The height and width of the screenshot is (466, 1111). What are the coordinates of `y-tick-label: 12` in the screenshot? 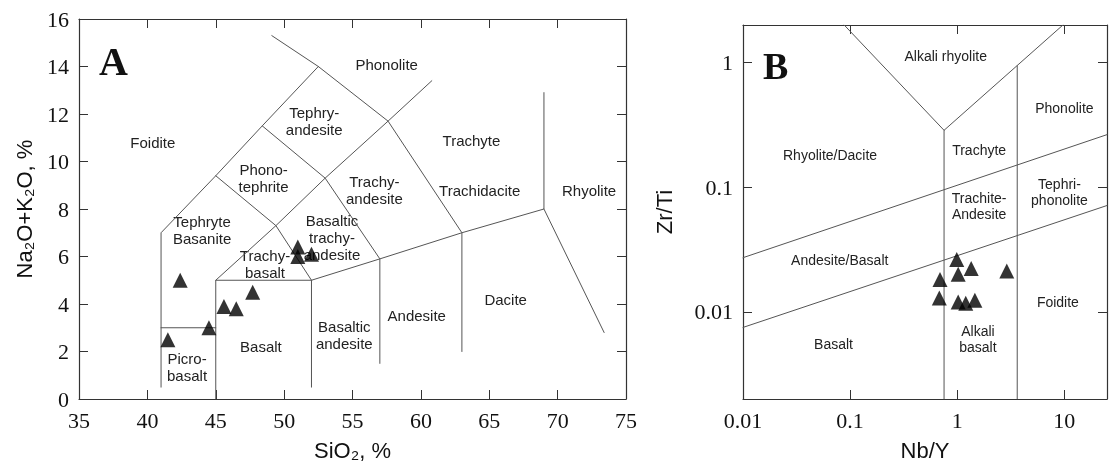 It's located at (58, 114).